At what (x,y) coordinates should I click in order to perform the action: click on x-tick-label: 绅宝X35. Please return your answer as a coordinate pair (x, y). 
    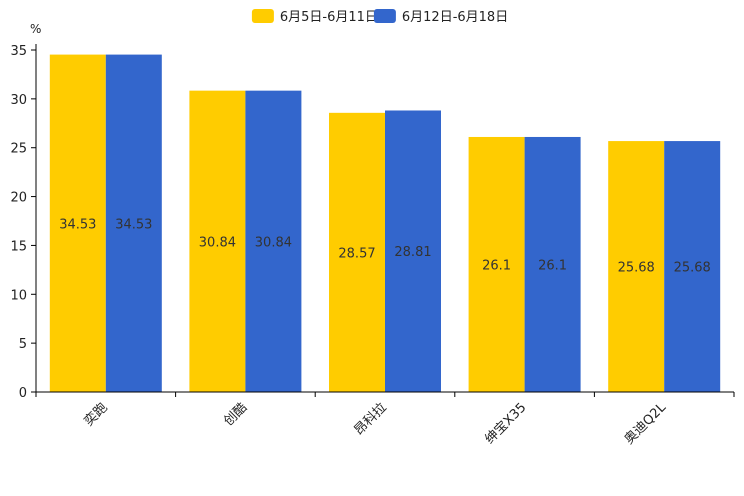
    Looking at the image, I should click on (505, 423).